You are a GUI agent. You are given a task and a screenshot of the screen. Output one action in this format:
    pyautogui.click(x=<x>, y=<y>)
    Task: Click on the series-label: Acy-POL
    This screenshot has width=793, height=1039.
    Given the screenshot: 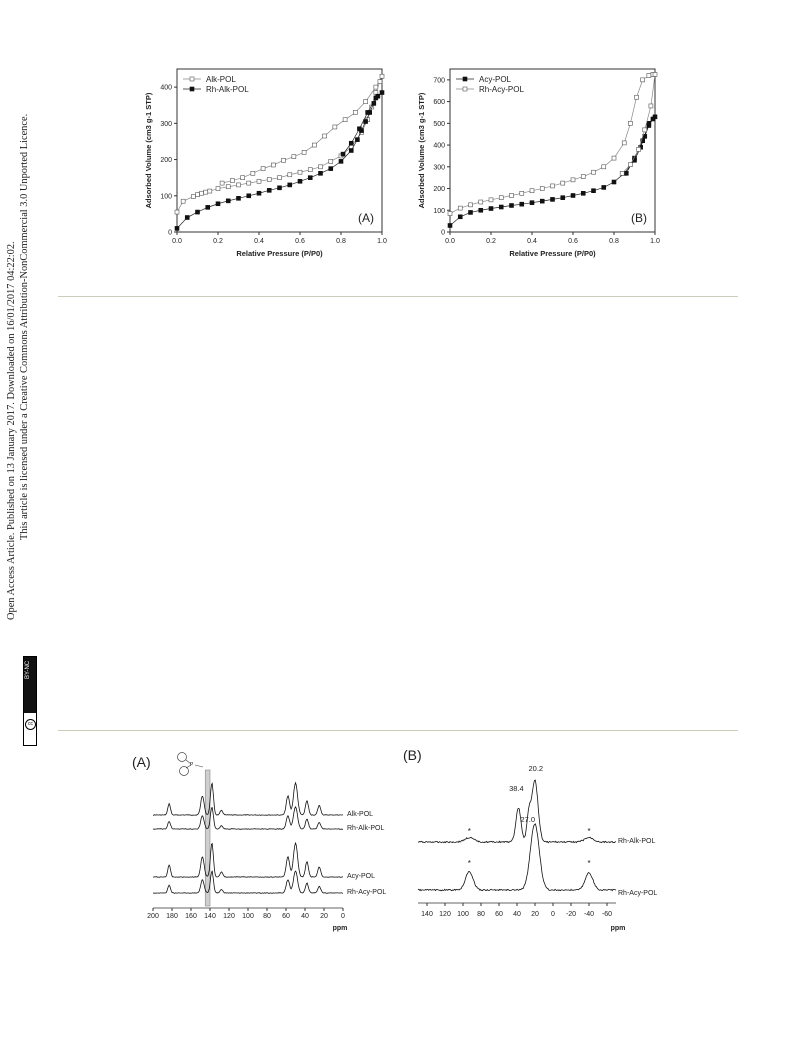 What is the action you would take?
    pyautogui.click(x=361, y=876)
    